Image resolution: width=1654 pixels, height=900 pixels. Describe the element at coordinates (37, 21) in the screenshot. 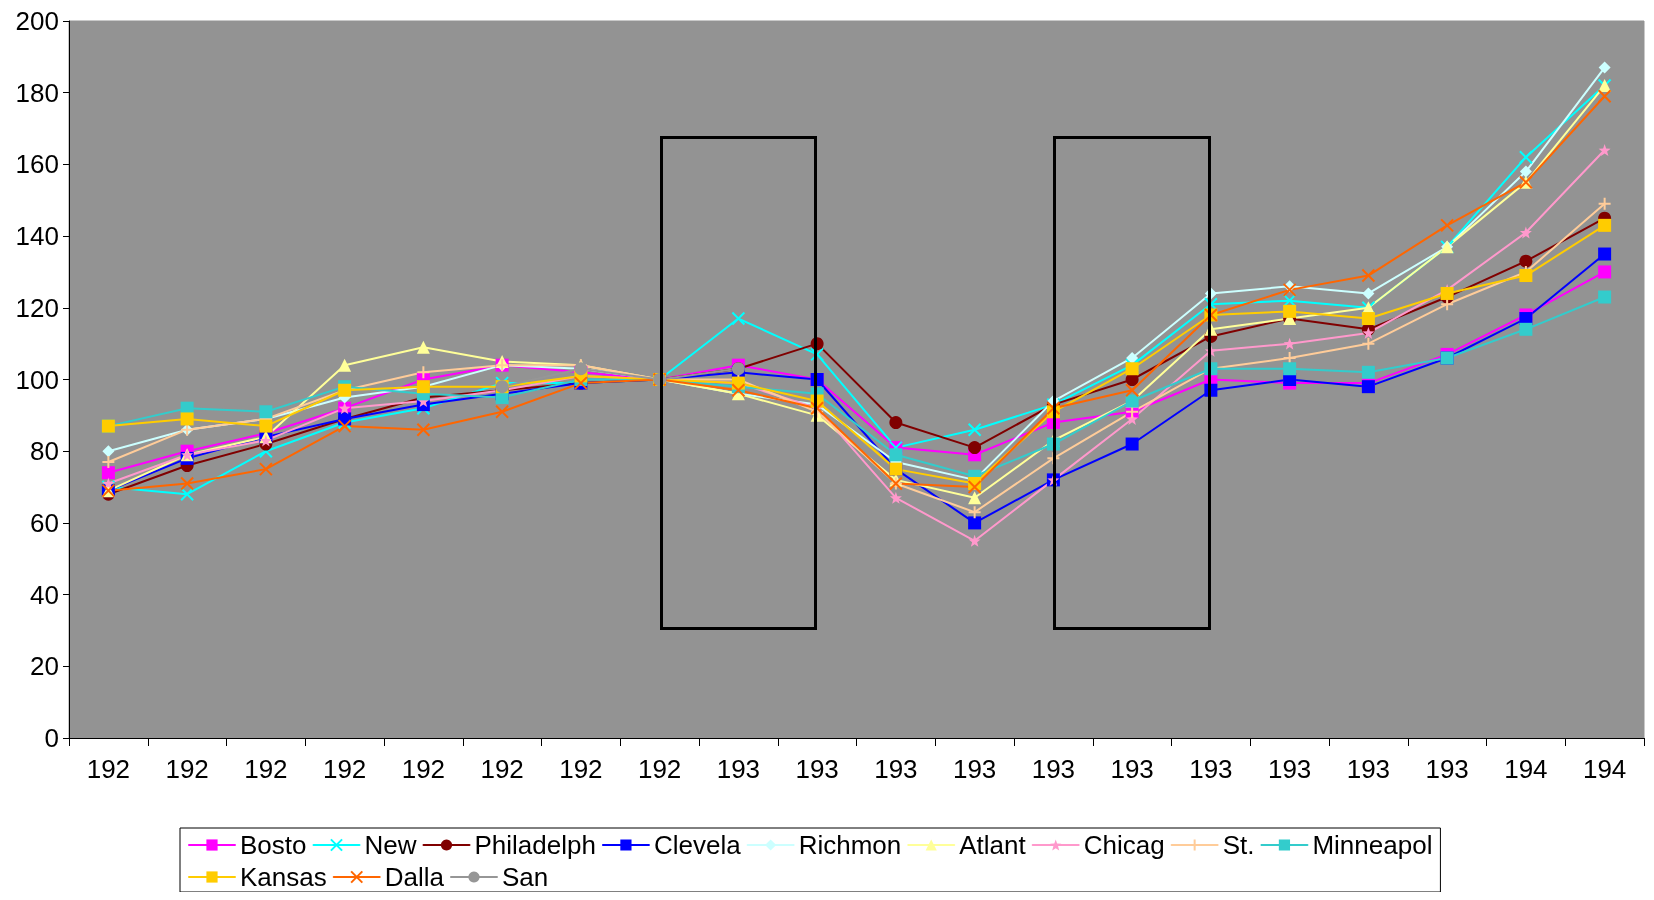

I see `y-tick-label: 200` at that location.